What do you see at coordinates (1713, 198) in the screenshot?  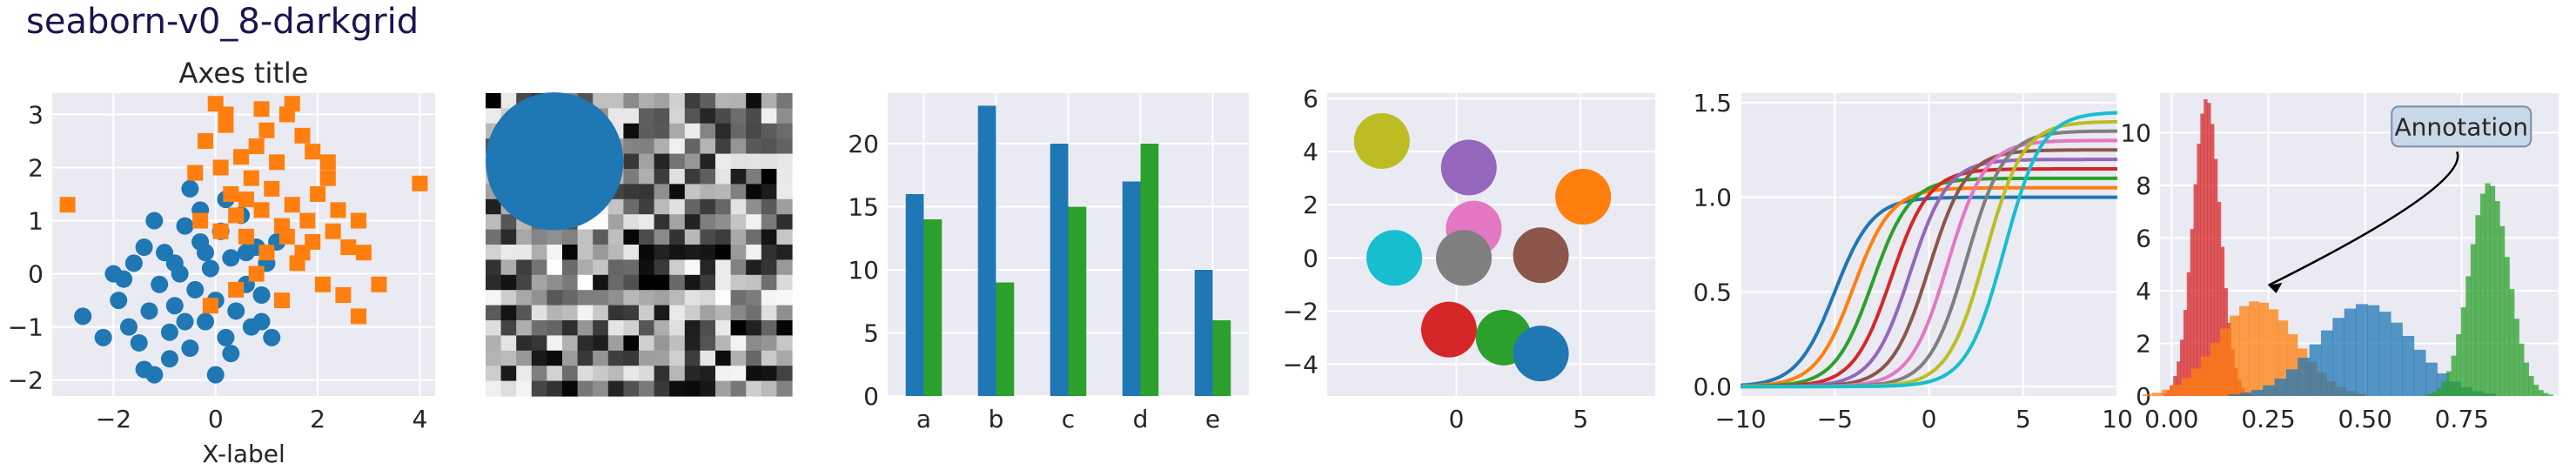 I see `y-tick-label: 1.0` at bounding box center [1713, 198].